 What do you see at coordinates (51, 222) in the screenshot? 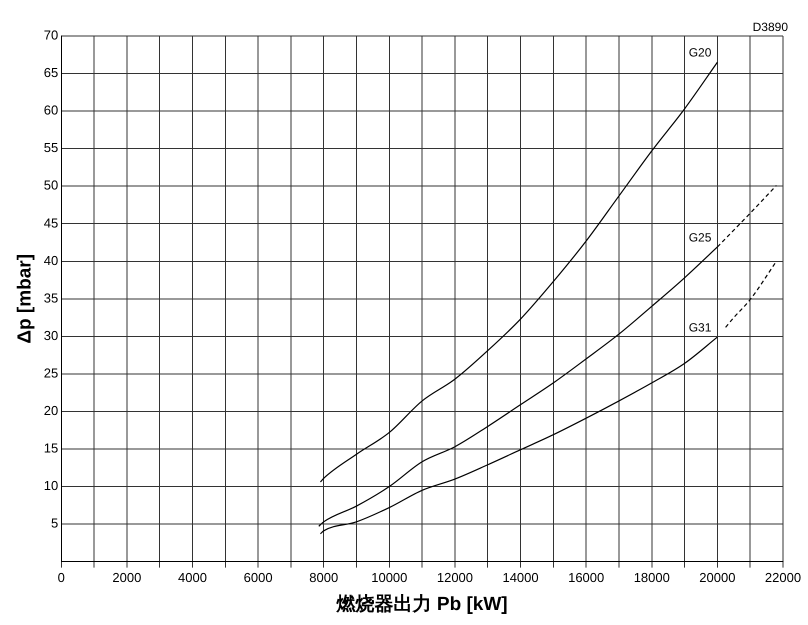
I see `y-tick-label: 45` at bounding box center [51, 222].